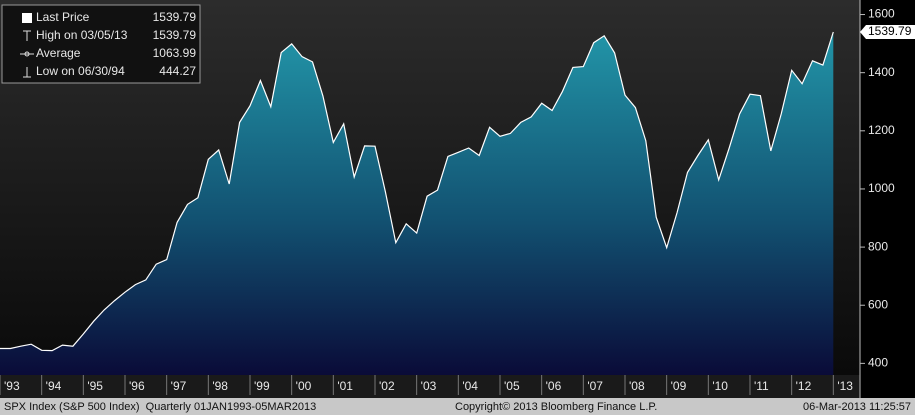 The height and width of the screenshot is (415, 915). Describe the element at coordinates (179, 386) in the screenshot. I see `x-tick-label: '97` at that location.